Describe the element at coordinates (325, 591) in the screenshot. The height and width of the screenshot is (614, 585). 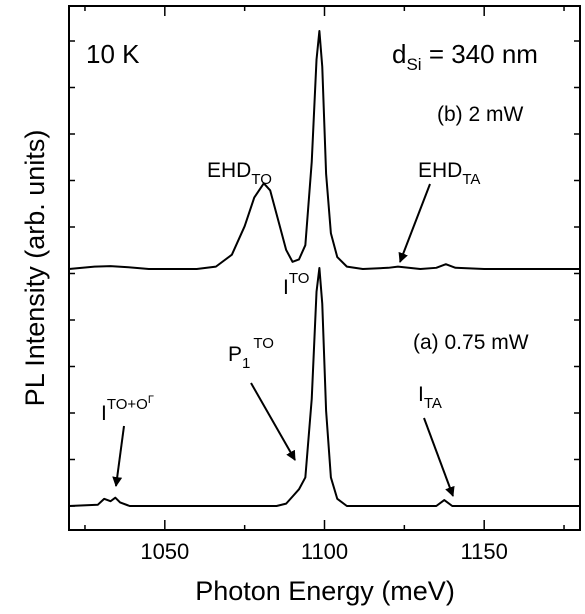
I see `x-axis-label: Photon Energy (meV)` at that location.